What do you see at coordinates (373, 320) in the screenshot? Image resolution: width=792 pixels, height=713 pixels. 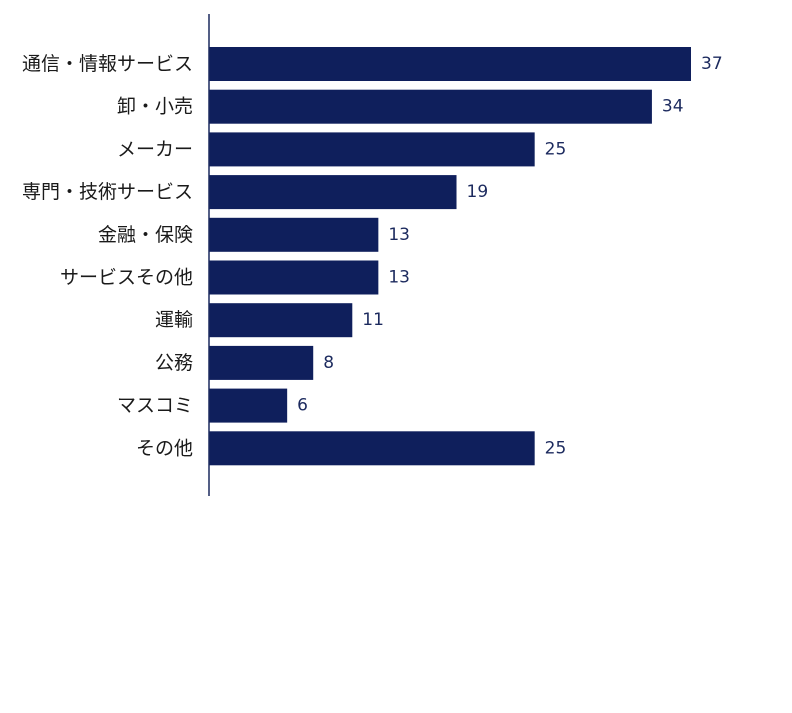 I see `data-label: 11` at bounding box center [373, 320].